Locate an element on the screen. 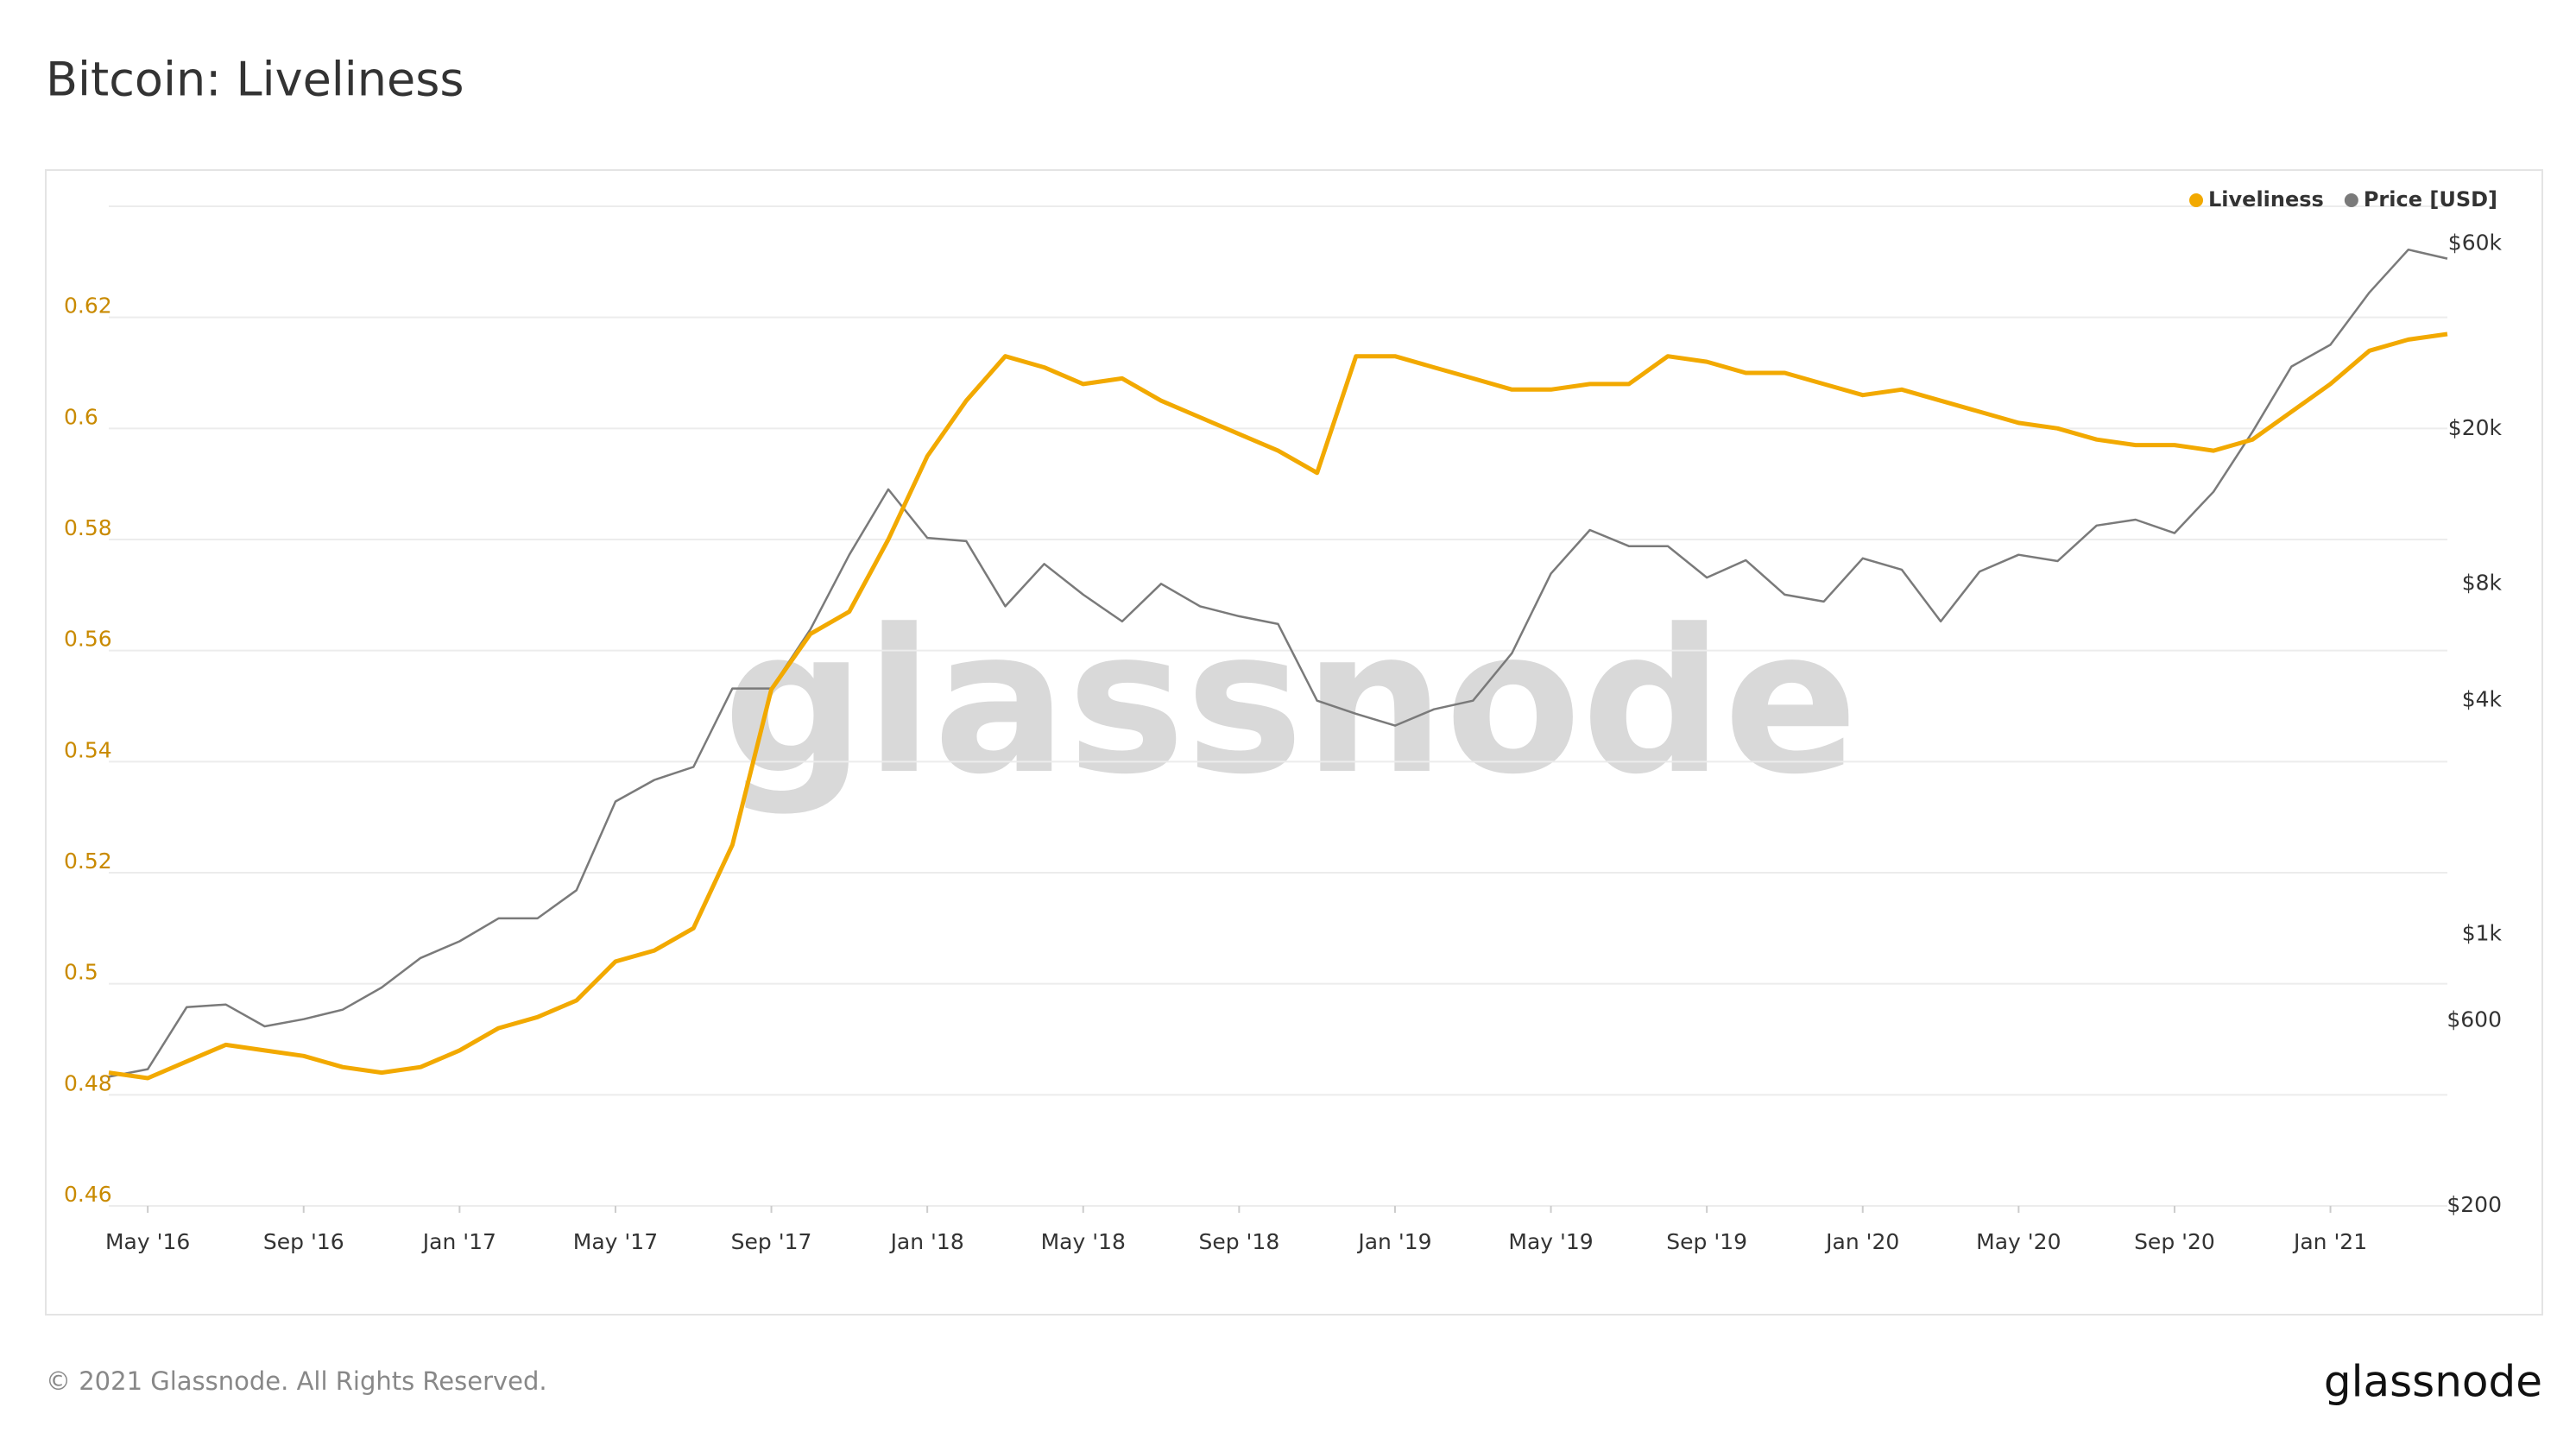  x-tick-label: Jan '17 is located at coordinates (458, 1241).